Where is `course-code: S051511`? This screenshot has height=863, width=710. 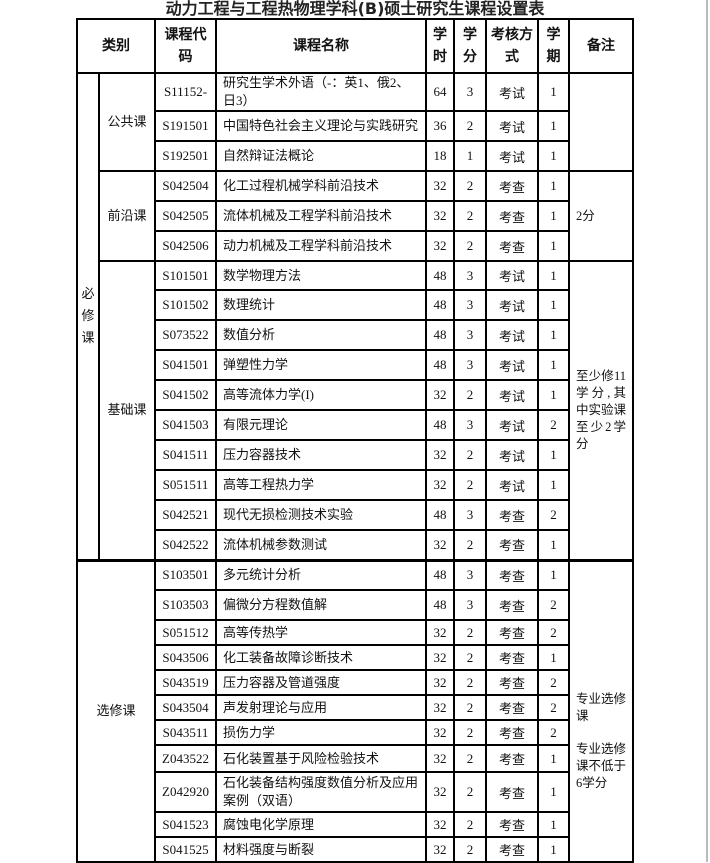
course-code: S051511 is located at coordinates (185, 485).